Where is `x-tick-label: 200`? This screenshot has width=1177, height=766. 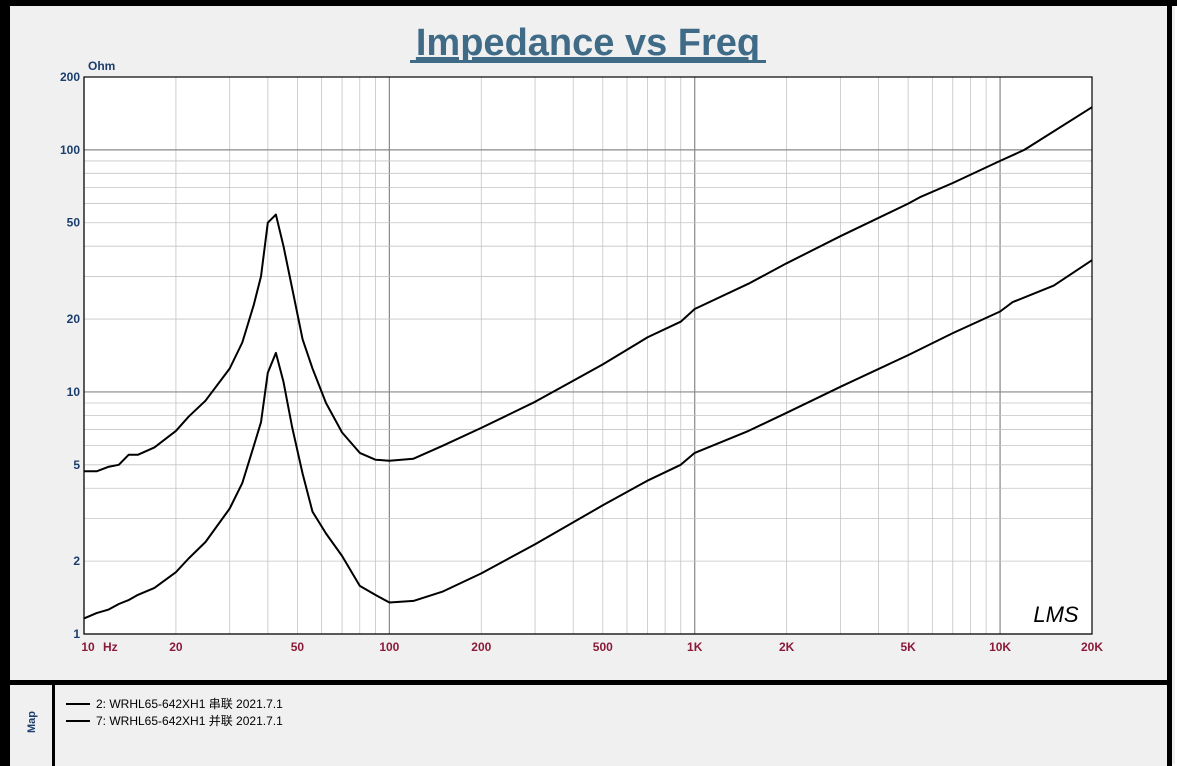 x-tick-label: 200 is located at coordinates (481, 647).